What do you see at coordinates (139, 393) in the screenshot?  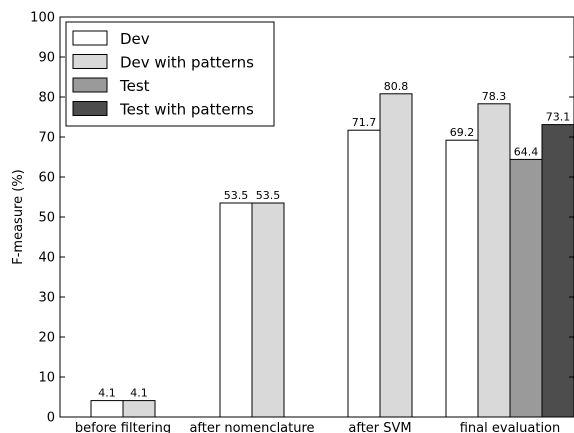 I see `data-label-series1-cat0: 4.1` at bounding box center [139, 393].